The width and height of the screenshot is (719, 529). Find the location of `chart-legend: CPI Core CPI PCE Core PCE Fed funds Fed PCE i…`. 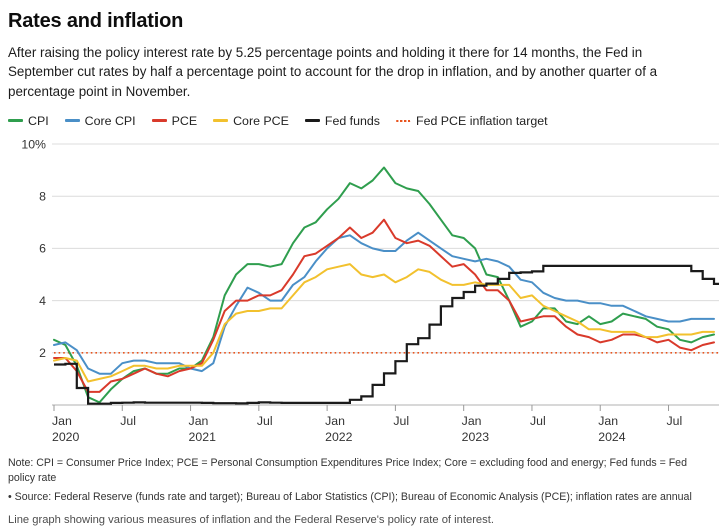

chart-legend: CPI Core CPI PCE Core PCE Fed funds Fed PCE i… is located at coordinates (359, 121).